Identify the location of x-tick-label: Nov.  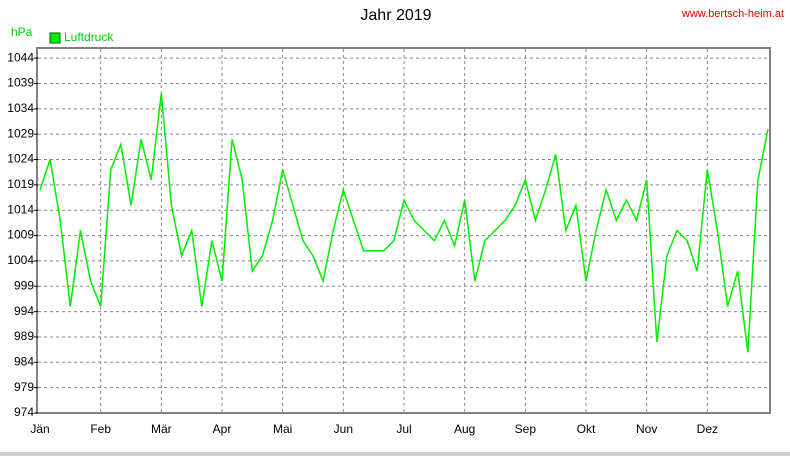
(646, 429).